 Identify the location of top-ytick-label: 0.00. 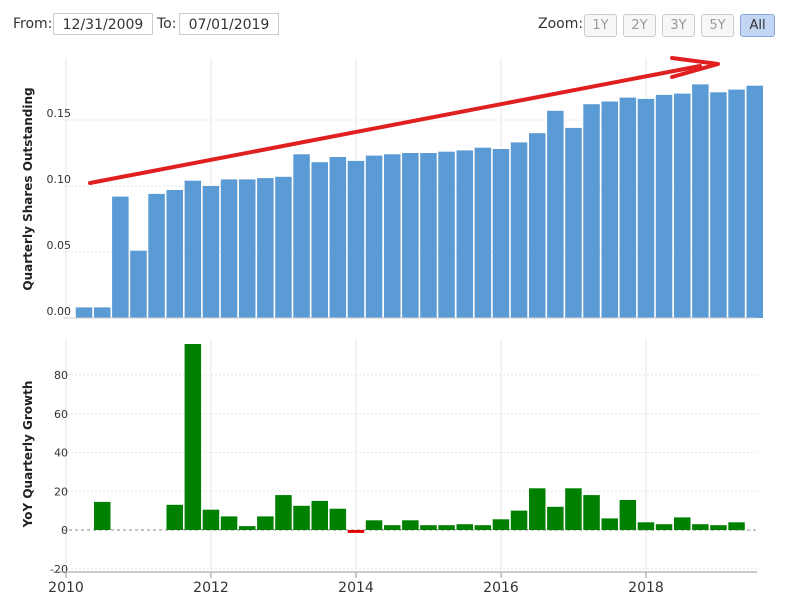
(59, 311).